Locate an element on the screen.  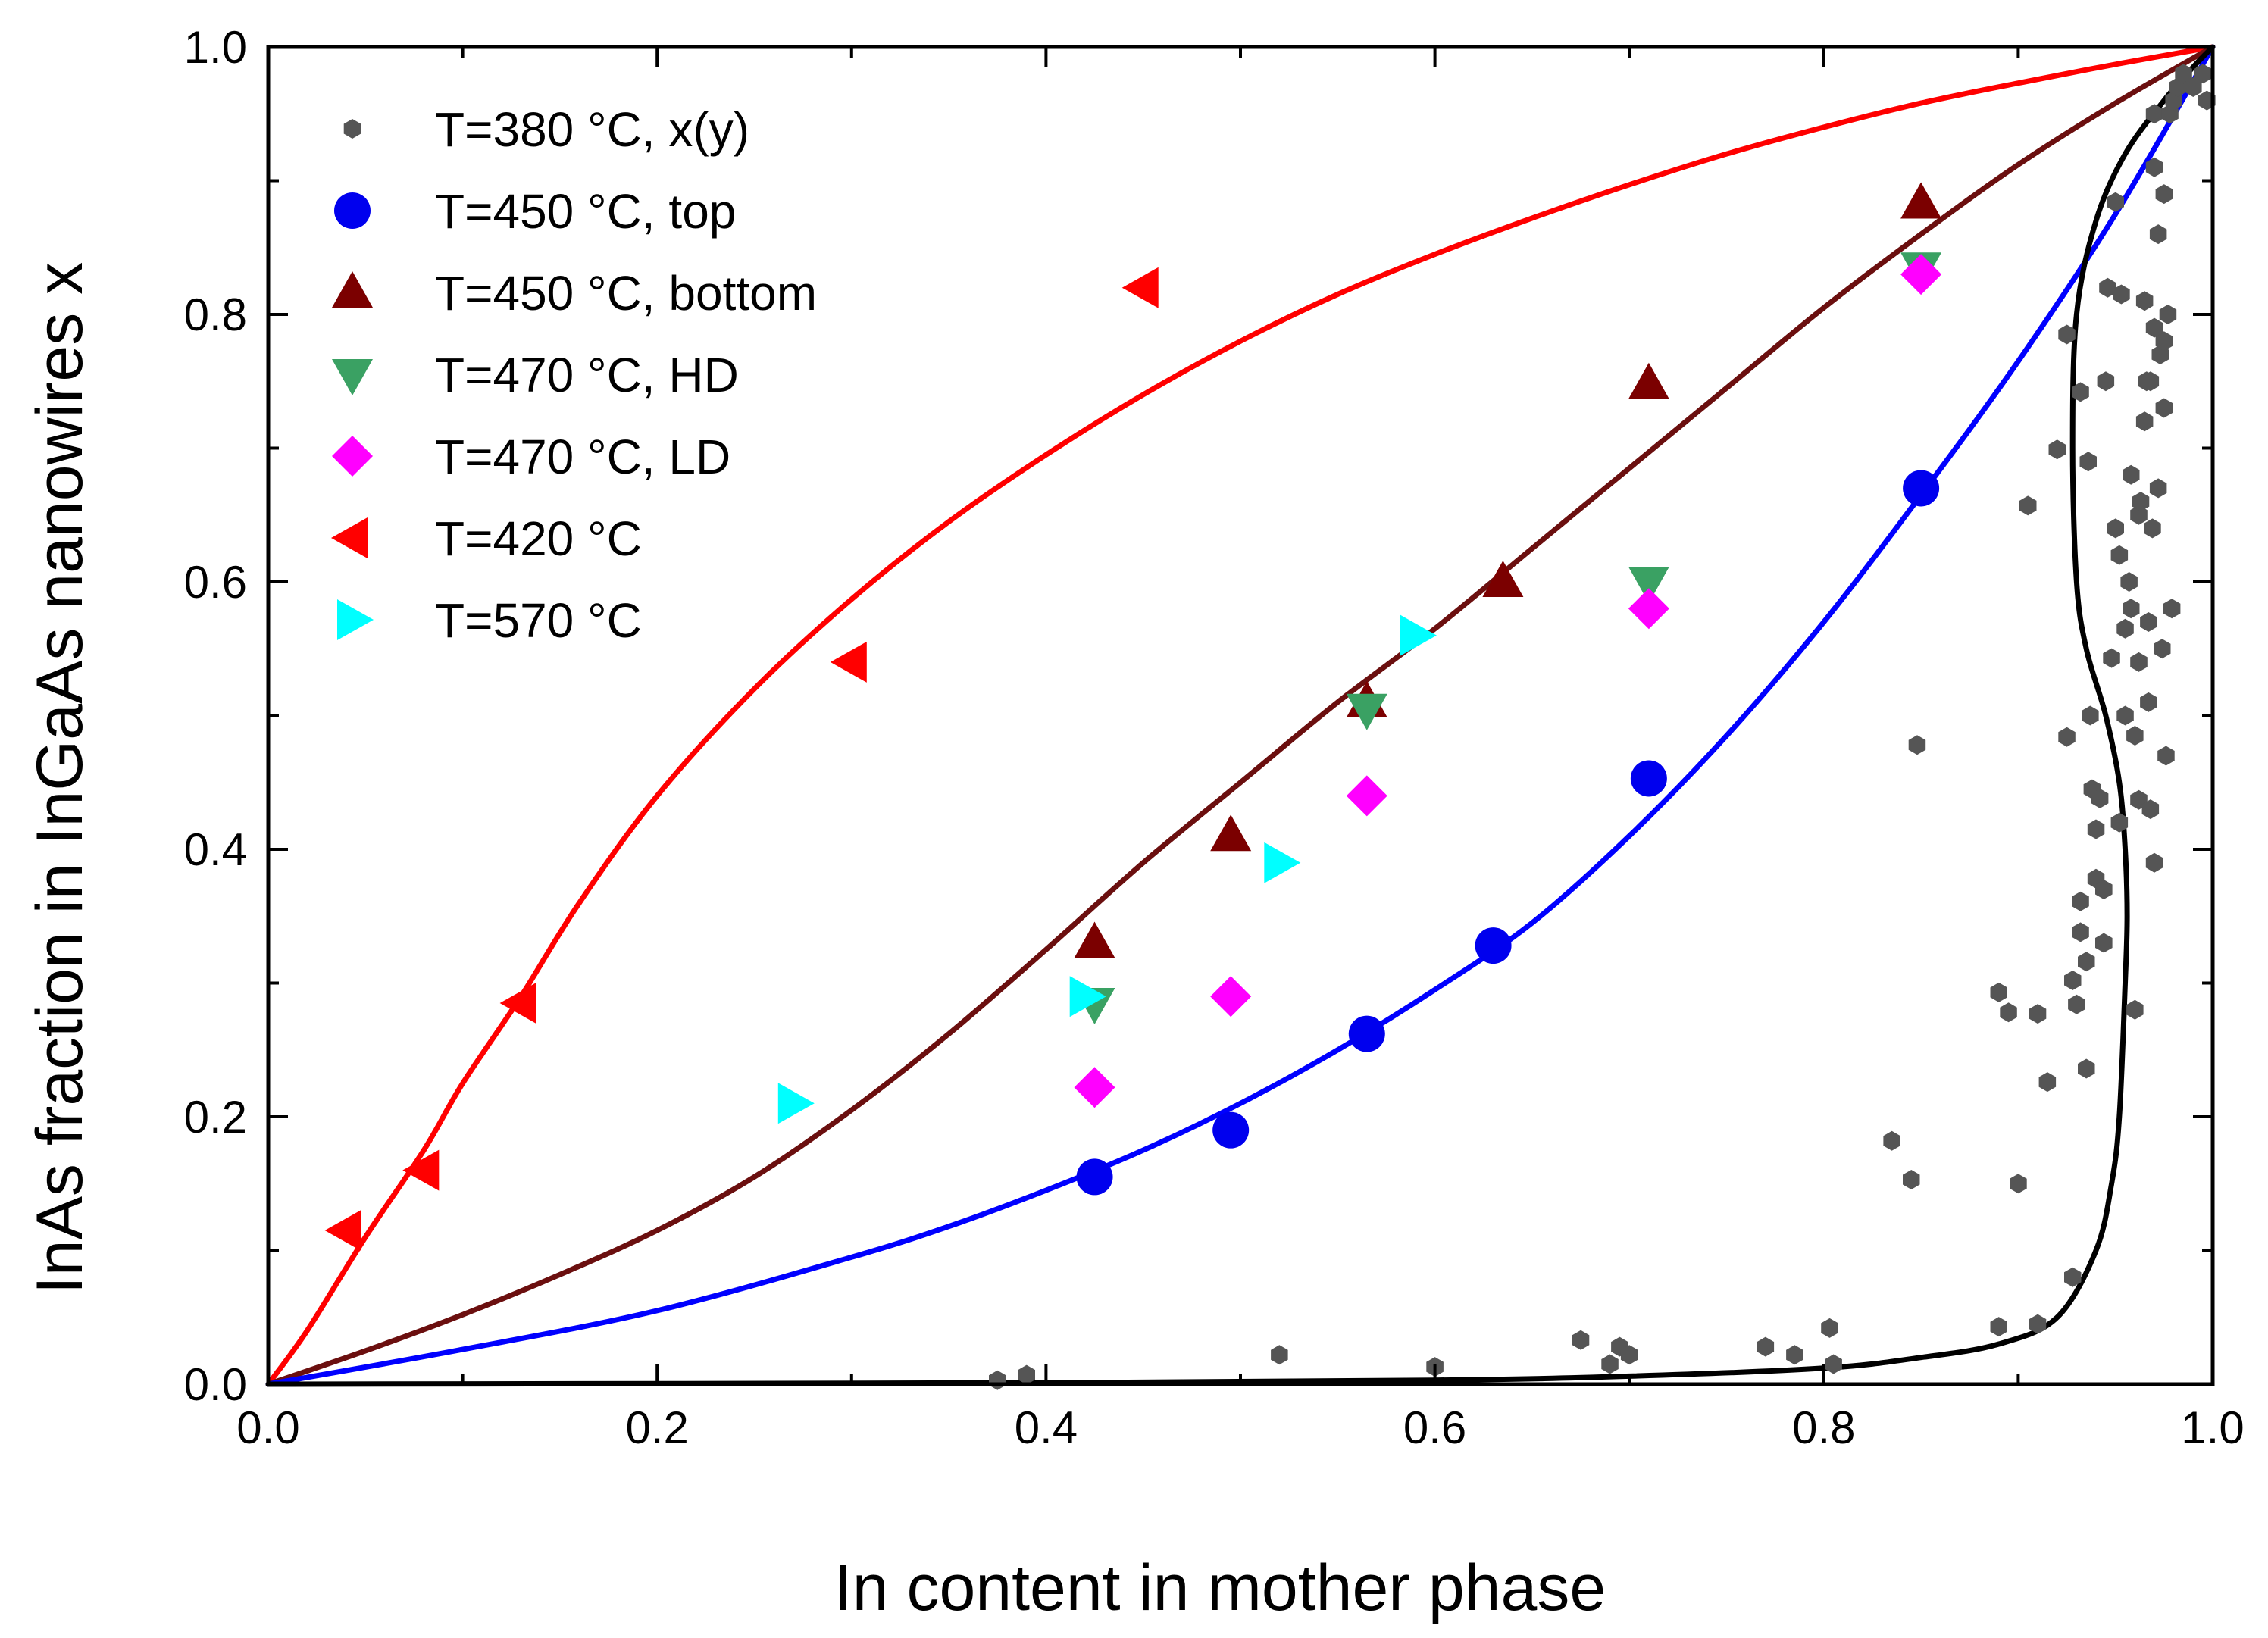
legend-label: T=570 °C is located at coordinates (538, 620).